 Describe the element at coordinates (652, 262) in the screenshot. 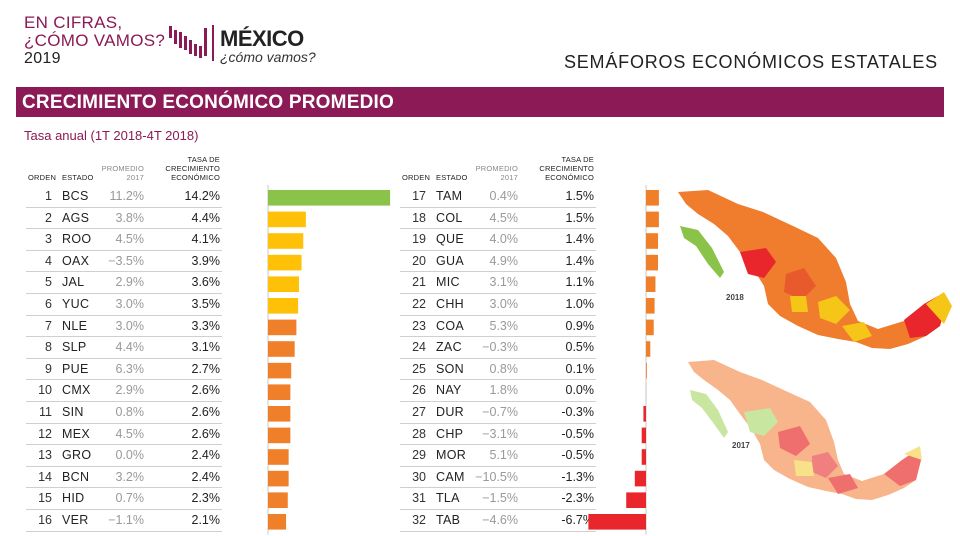

I see `bar-gua` at that location.